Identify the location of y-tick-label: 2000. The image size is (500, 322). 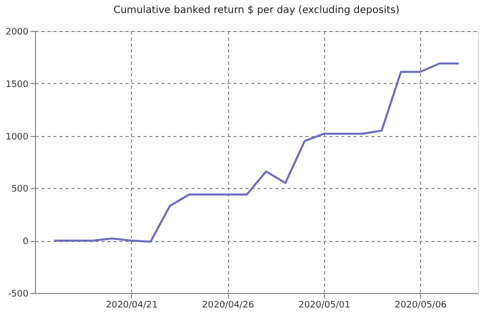
(17, 33).